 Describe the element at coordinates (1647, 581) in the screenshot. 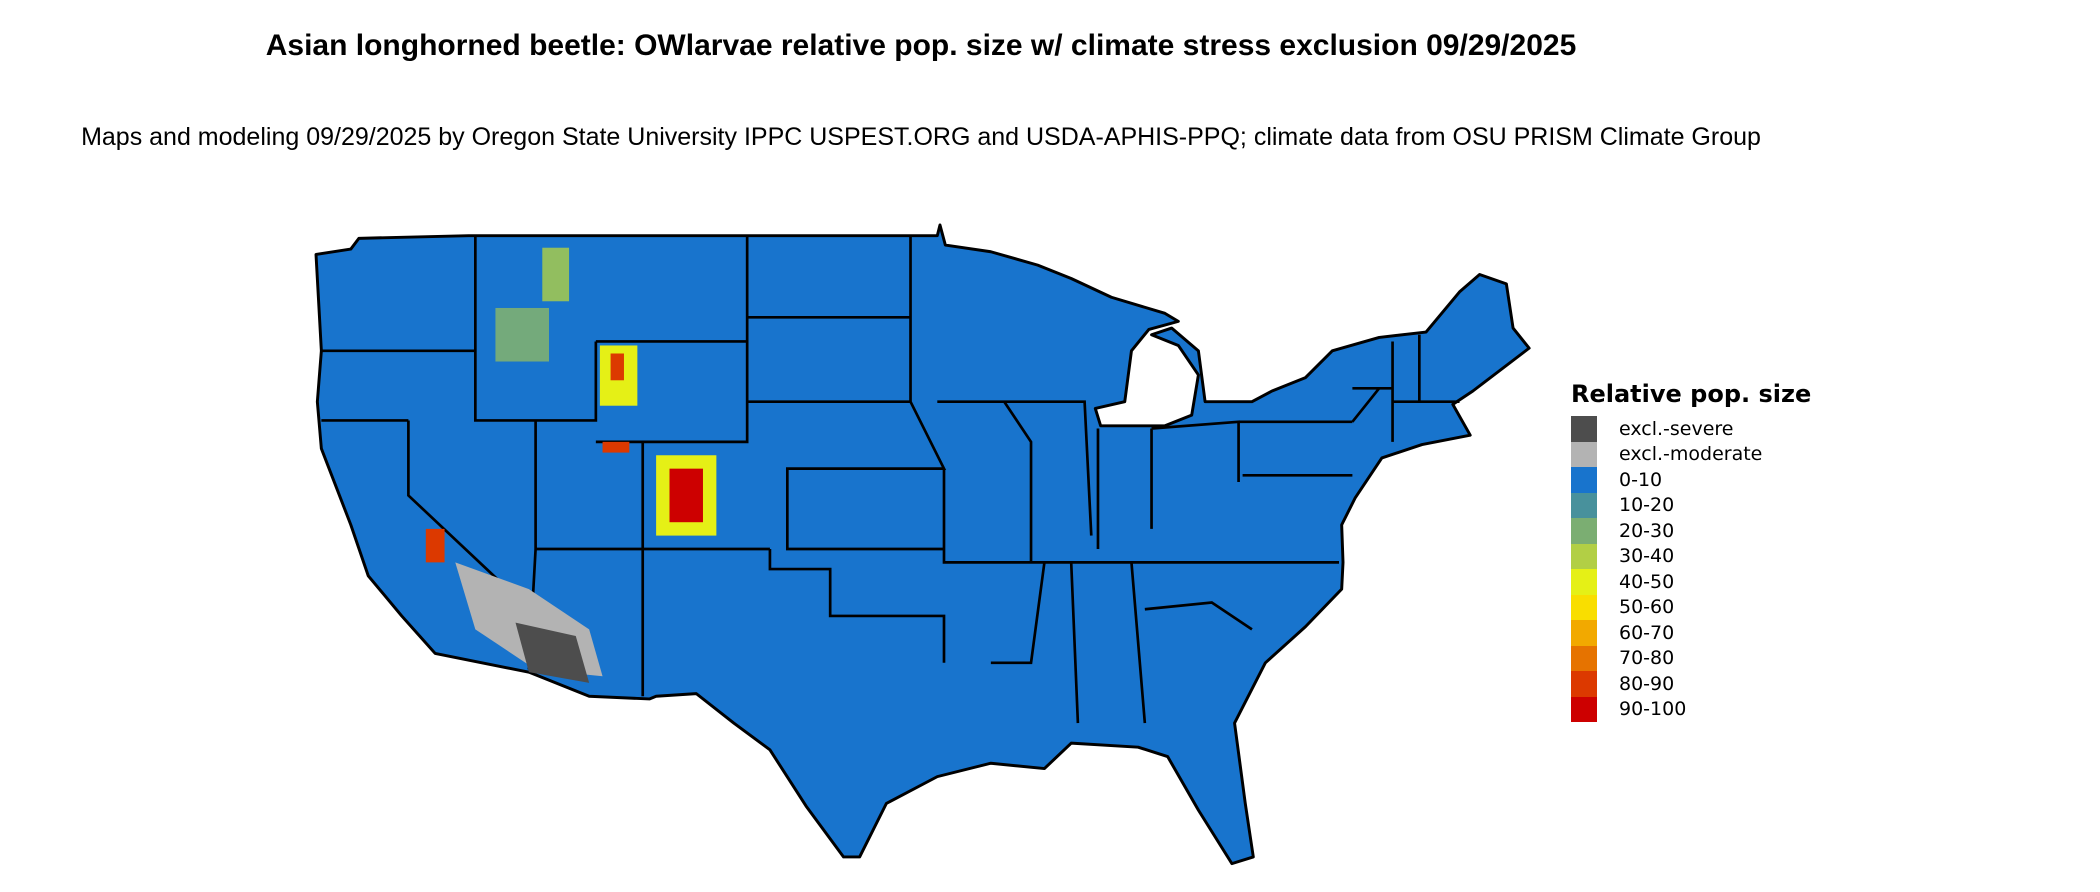

I see `legend-label: 40-50` at that location.